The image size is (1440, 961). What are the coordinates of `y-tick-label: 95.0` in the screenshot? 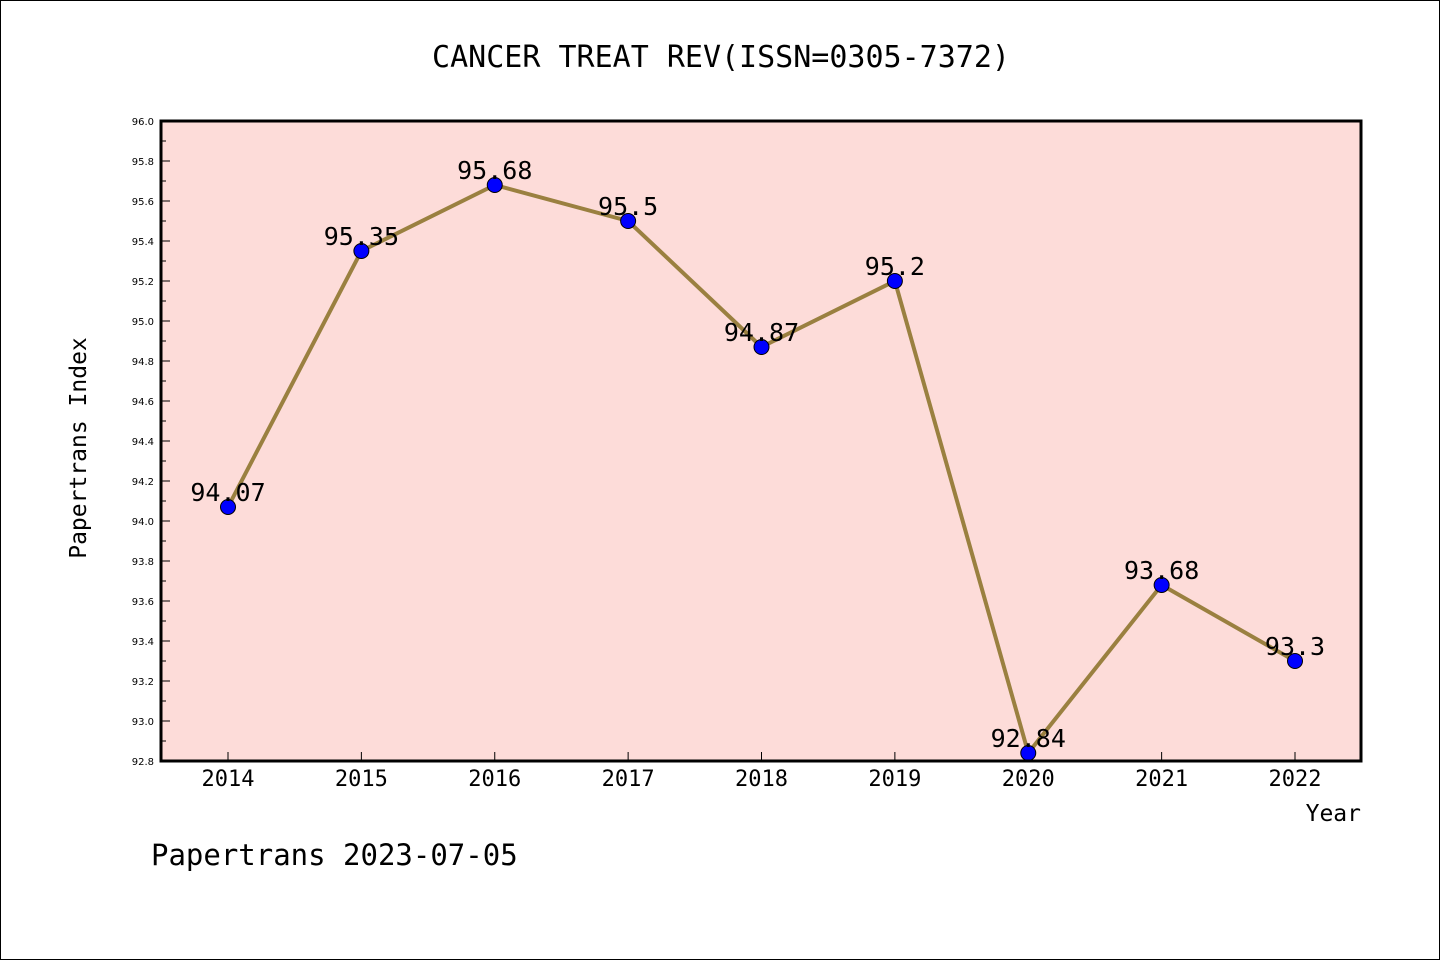 It's located at (143, 322).